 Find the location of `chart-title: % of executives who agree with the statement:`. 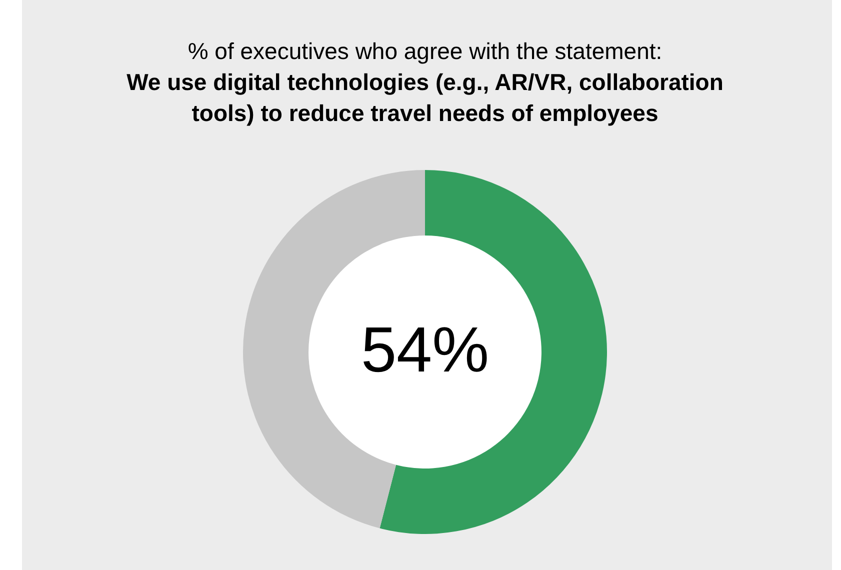

chart-title: % of executives who agree with the statement: is located at coordinates (425, 51).